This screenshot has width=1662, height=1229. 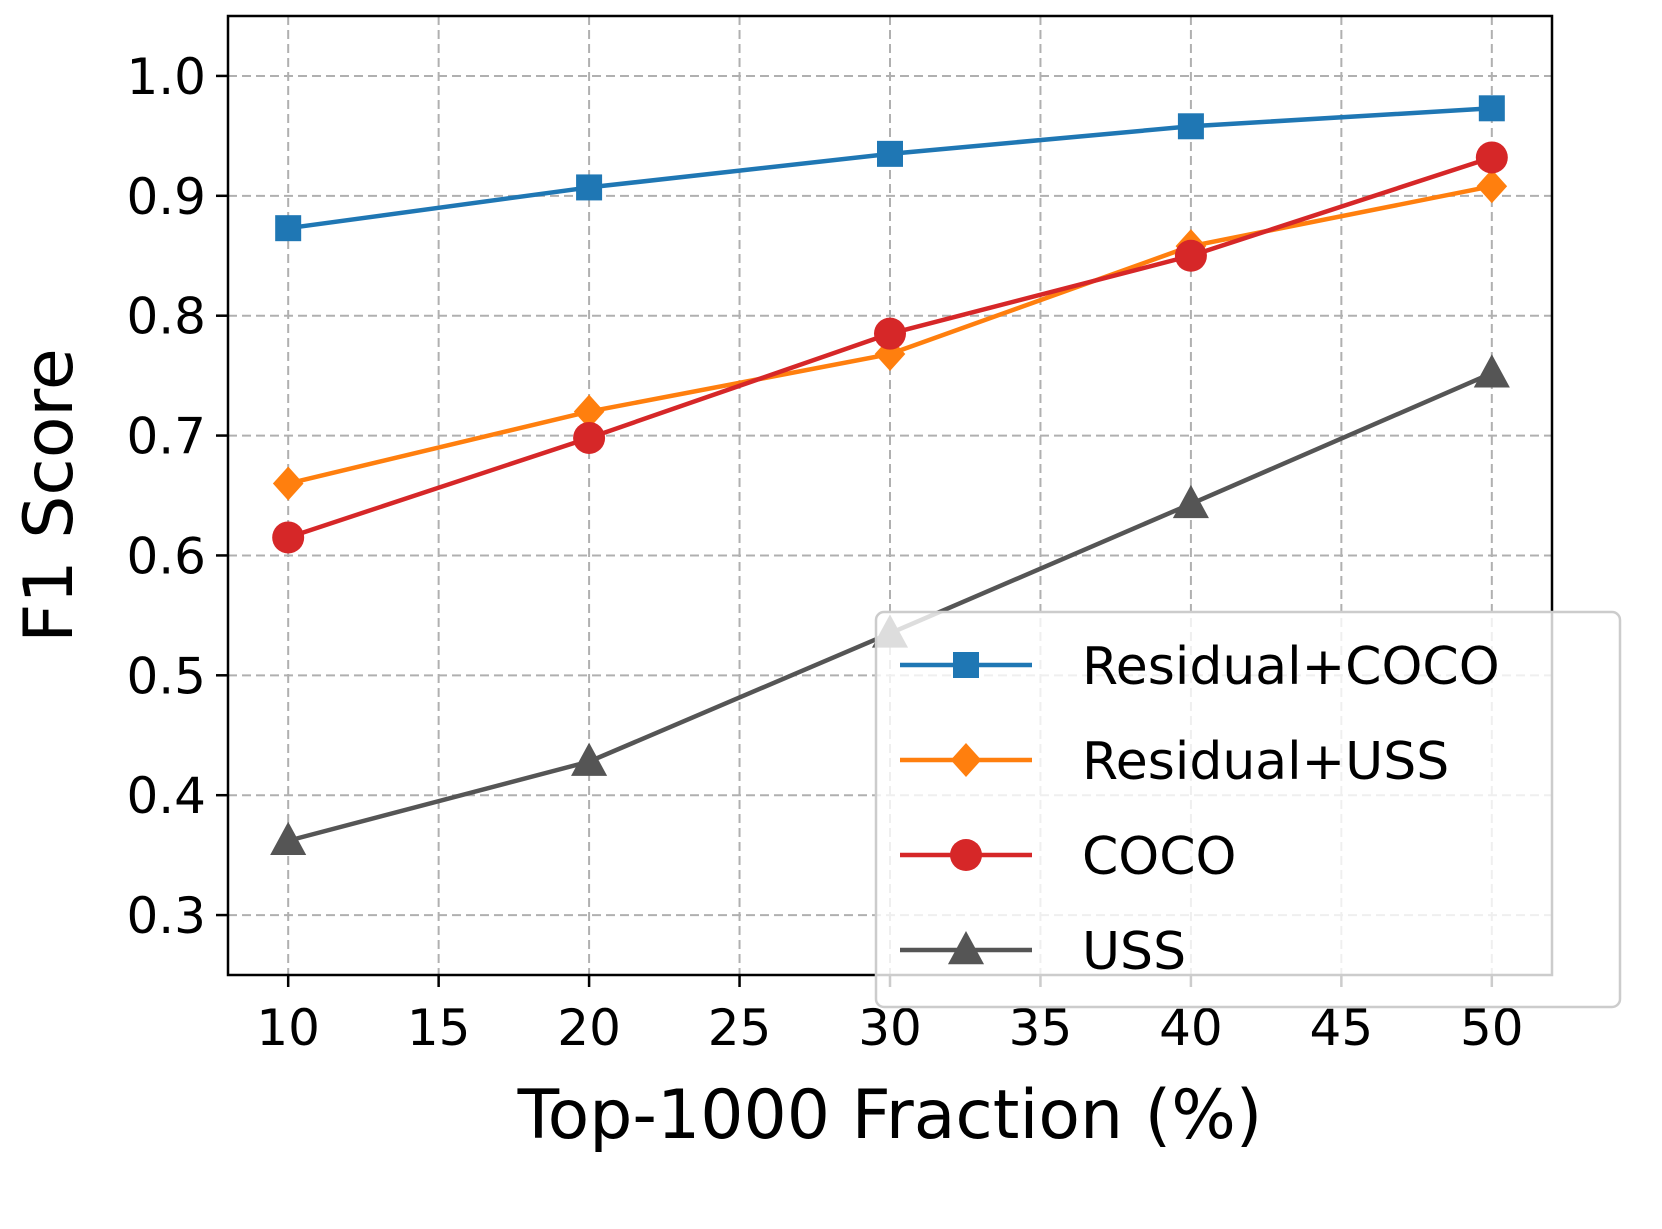 I want to click on x-tick-label: 45, so click(x=1342, y=1028).